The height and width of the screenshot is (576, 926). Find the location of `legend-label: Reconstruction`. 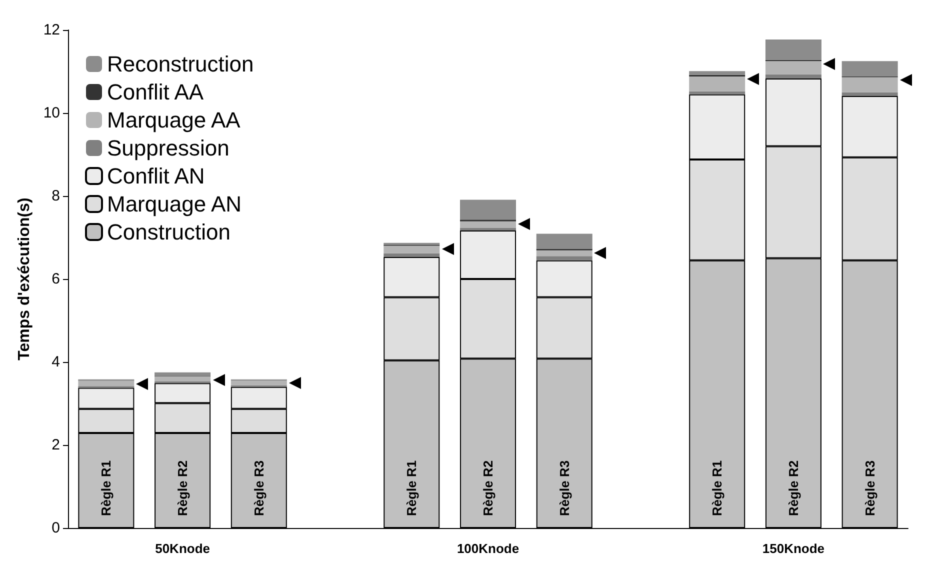

legend-label: Reconstruction is located at coordinates (180, 64).